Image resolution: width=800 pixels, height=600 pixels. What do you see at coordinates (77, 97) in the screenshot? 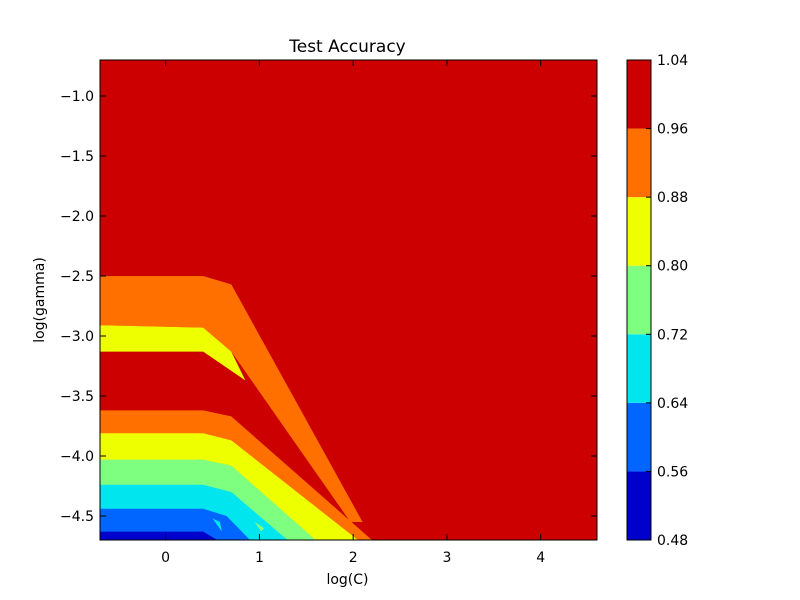
I see `y-tick-label: −1.0` at bounding box center [77, 97].